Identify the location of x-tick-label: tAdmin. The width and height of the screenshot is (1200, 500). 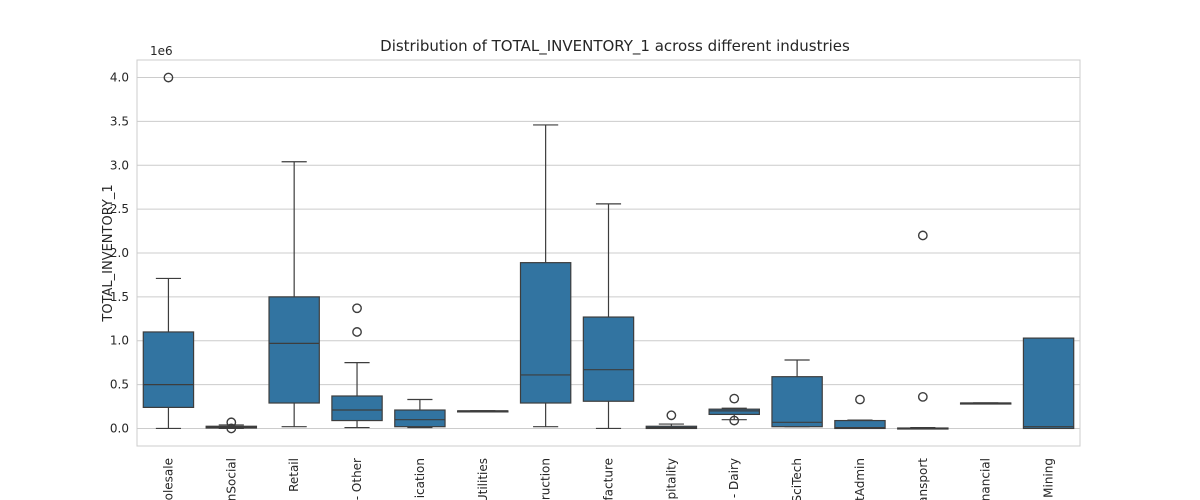
(860, 479).